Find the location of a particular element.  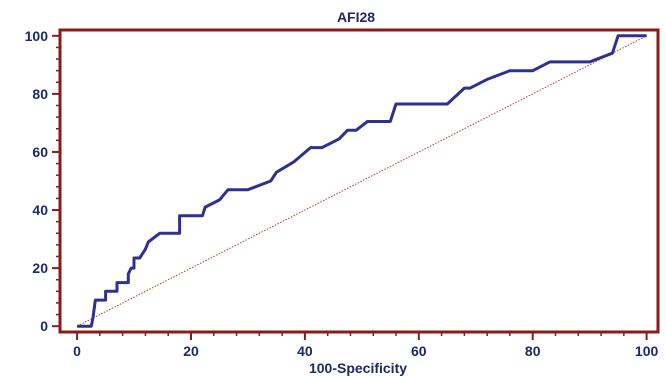

y-tick-label: 20 is located at coordinates (40, 268).